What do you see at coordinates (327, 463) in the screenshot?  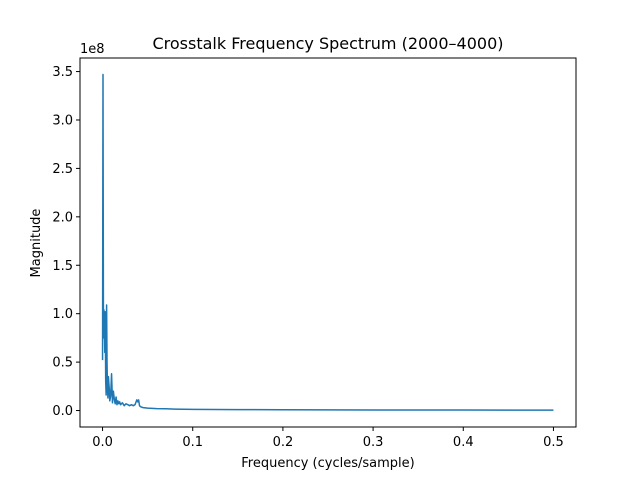 I see `x-axis-label: Frequency (cycles/sample)` at bounding box center [327, 463].